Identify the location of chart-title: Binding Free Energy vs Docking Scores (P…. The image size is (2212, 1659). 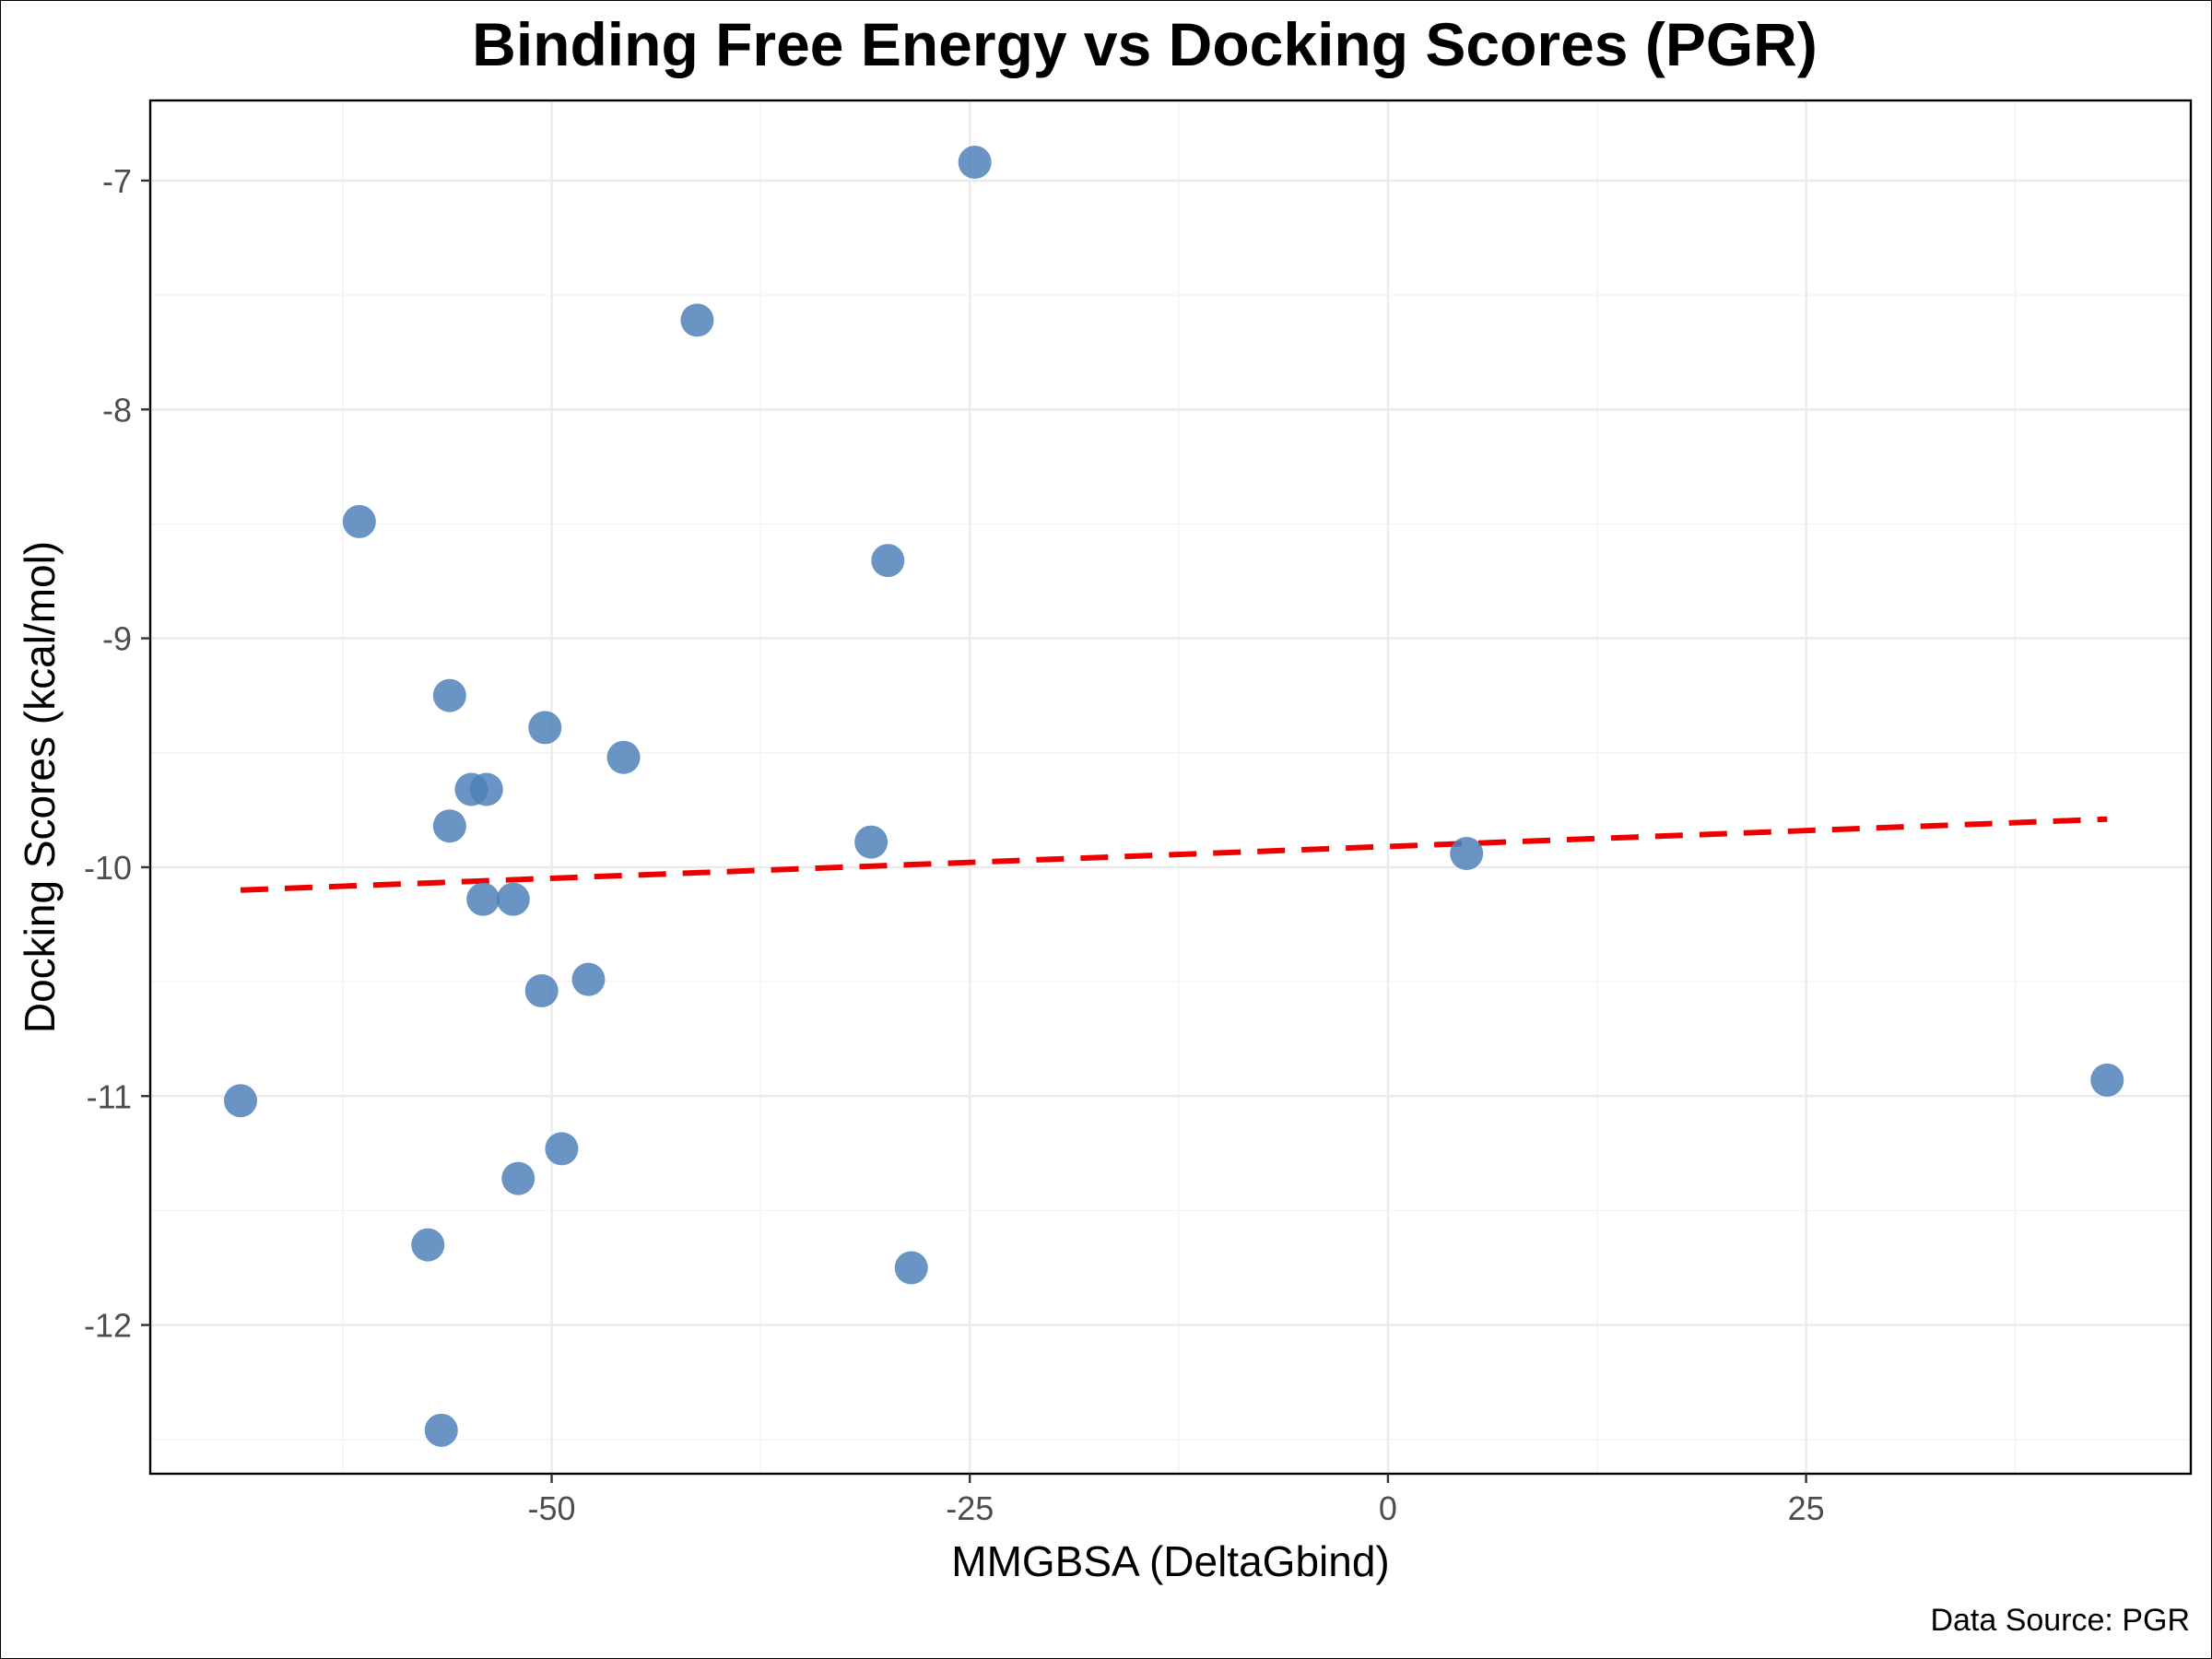
(1145, 44).